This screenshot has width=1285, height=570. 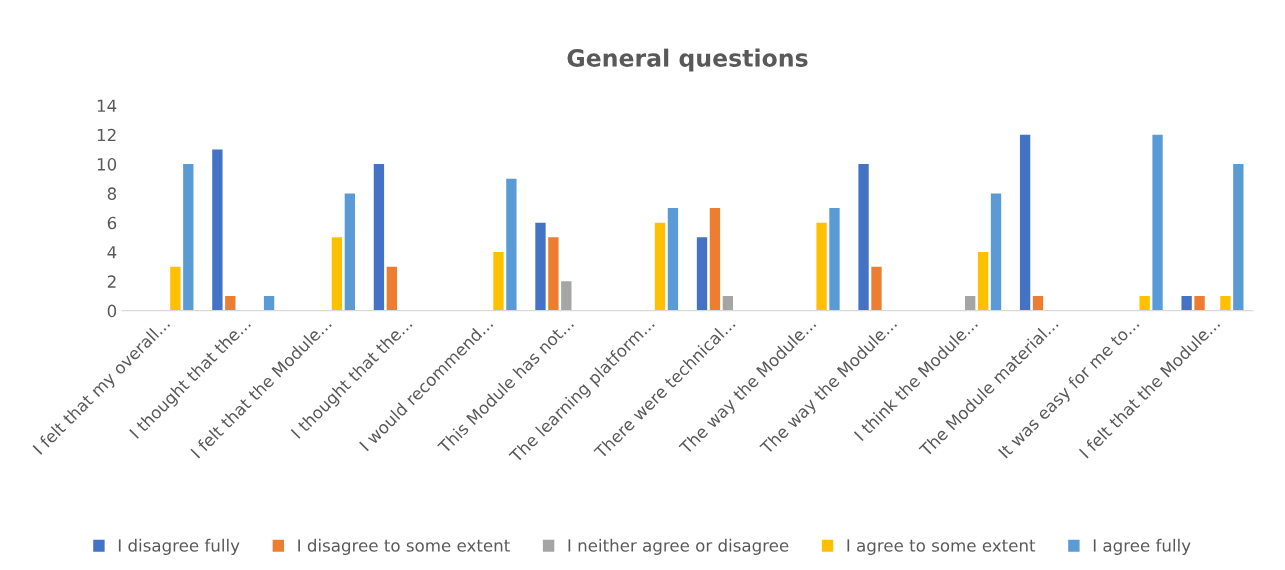 What do you see at coordinates (687, 60) in the screenshot?
I see `chart-title: General questions` at bounding box center [687, 60].